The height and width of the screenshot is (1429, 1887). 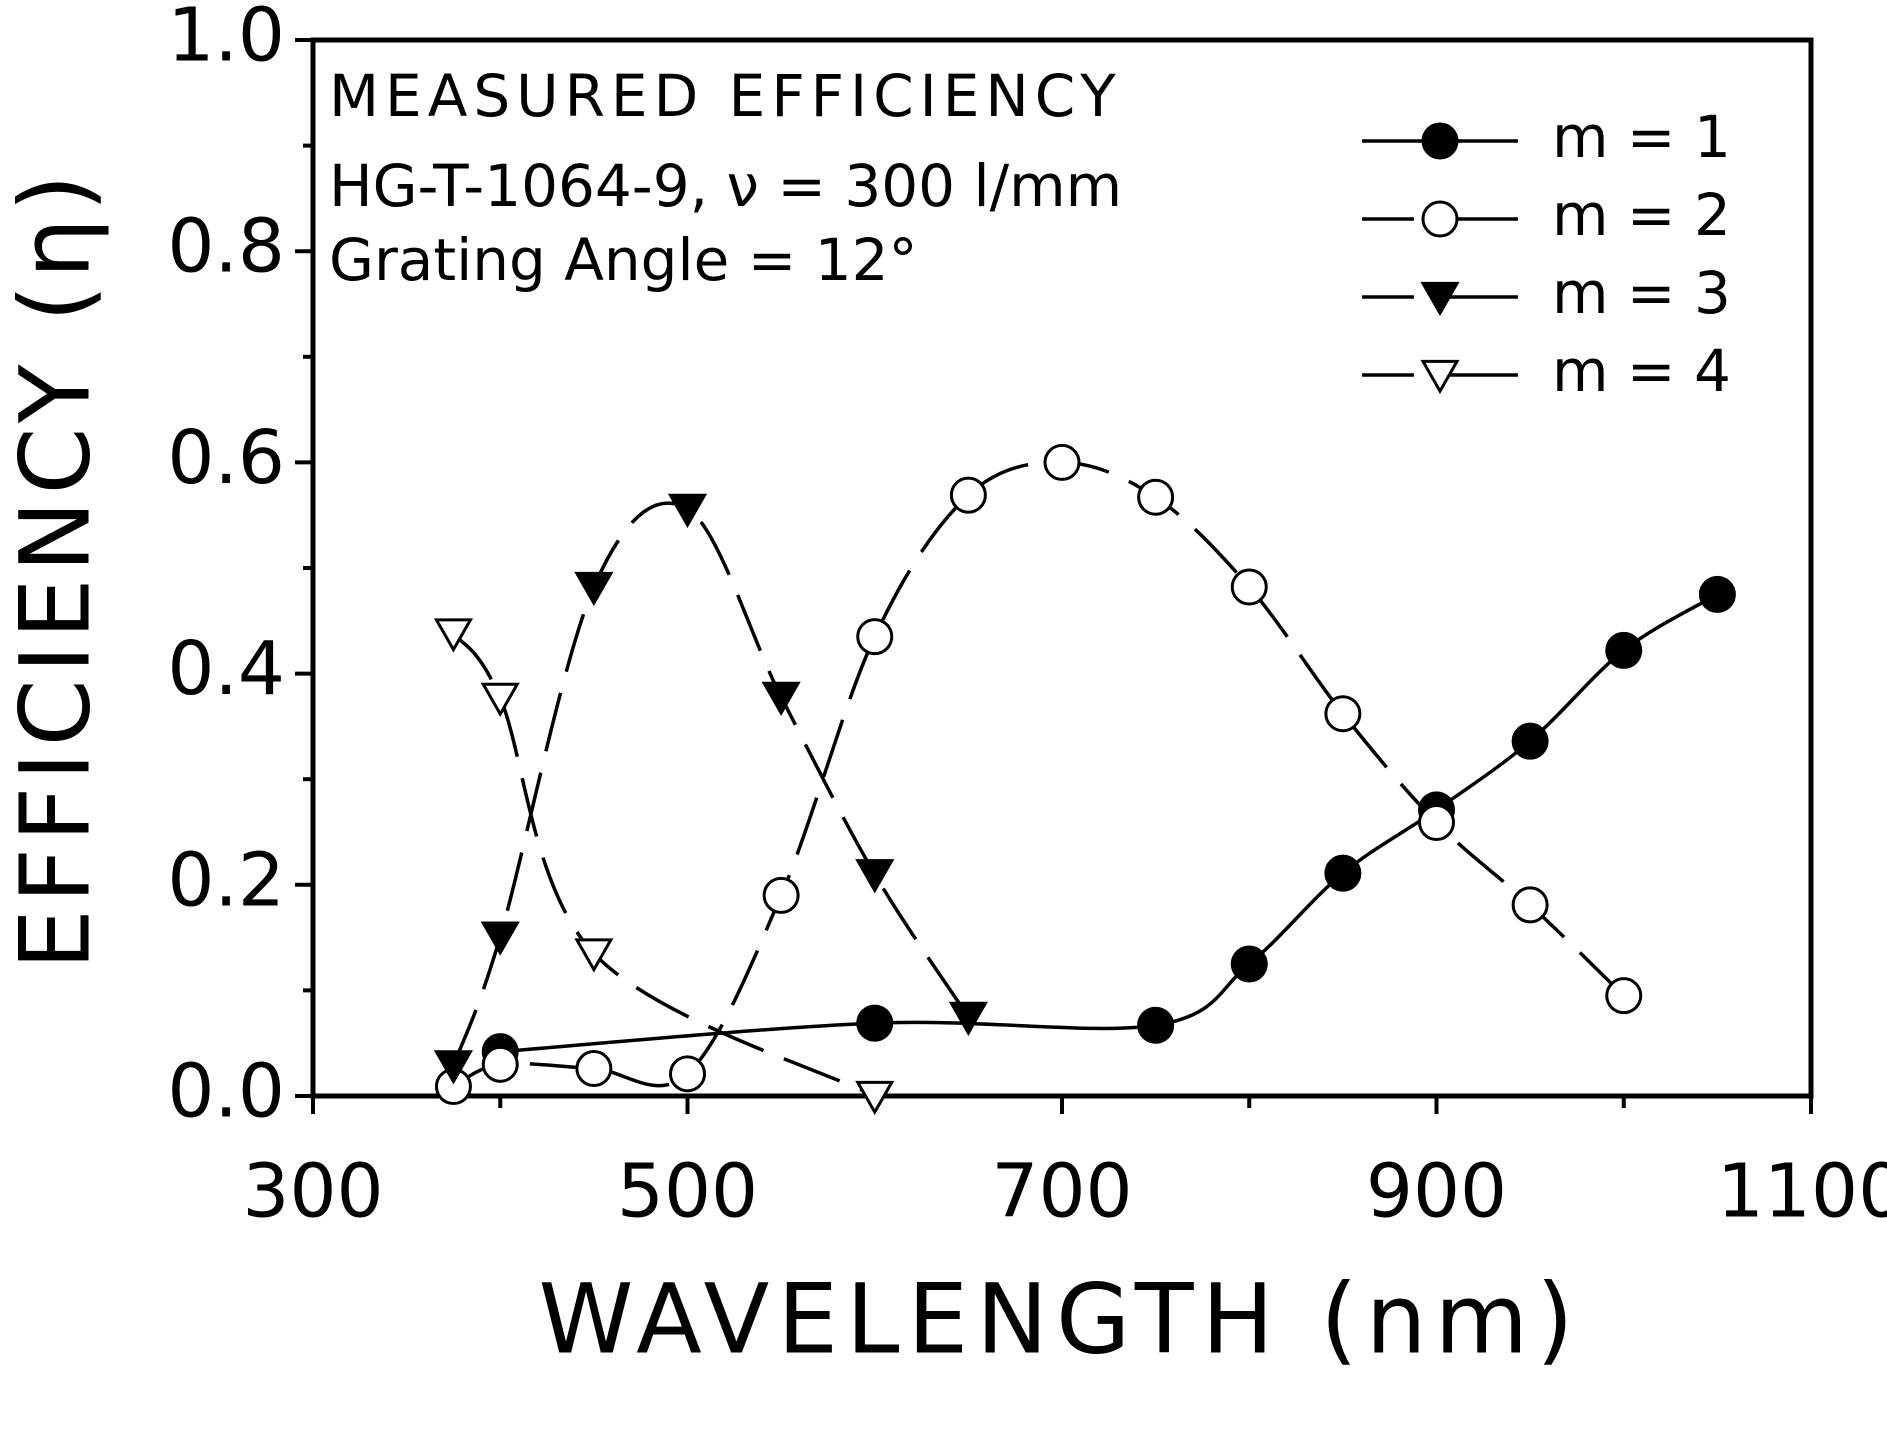 I want to click on x-tick-label: 300, so click(x=312, y=1192).